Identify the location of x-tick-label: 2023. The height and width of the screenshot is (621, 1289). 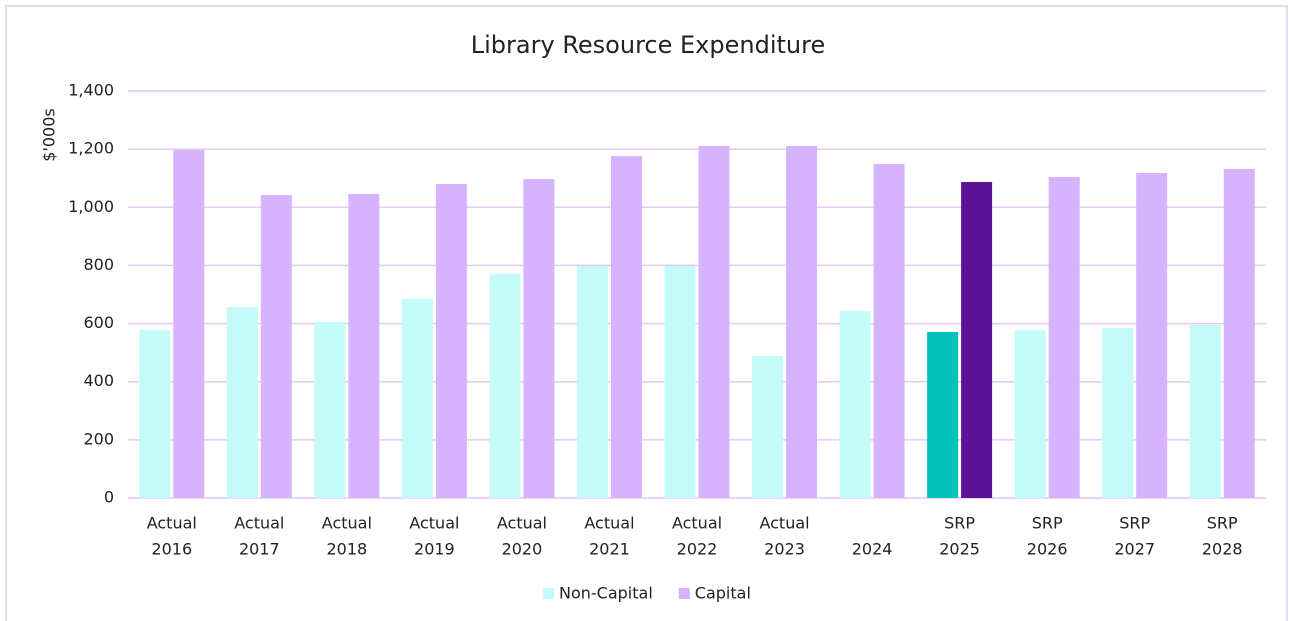
(784, 549).